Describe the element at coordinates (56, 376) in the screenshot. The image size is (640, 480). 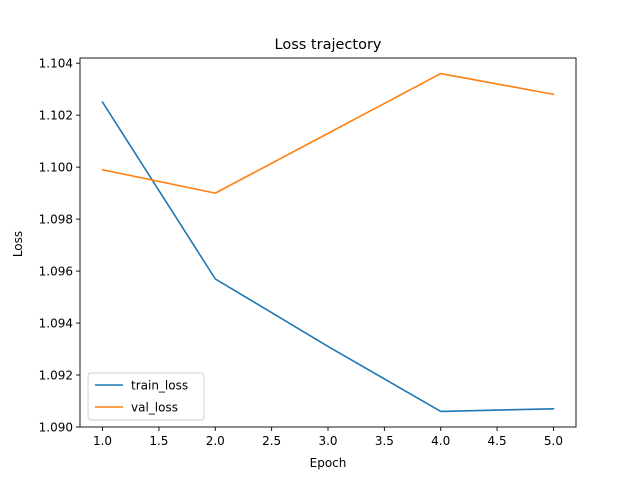
I see `y-tick-label: 1.092` at that location.